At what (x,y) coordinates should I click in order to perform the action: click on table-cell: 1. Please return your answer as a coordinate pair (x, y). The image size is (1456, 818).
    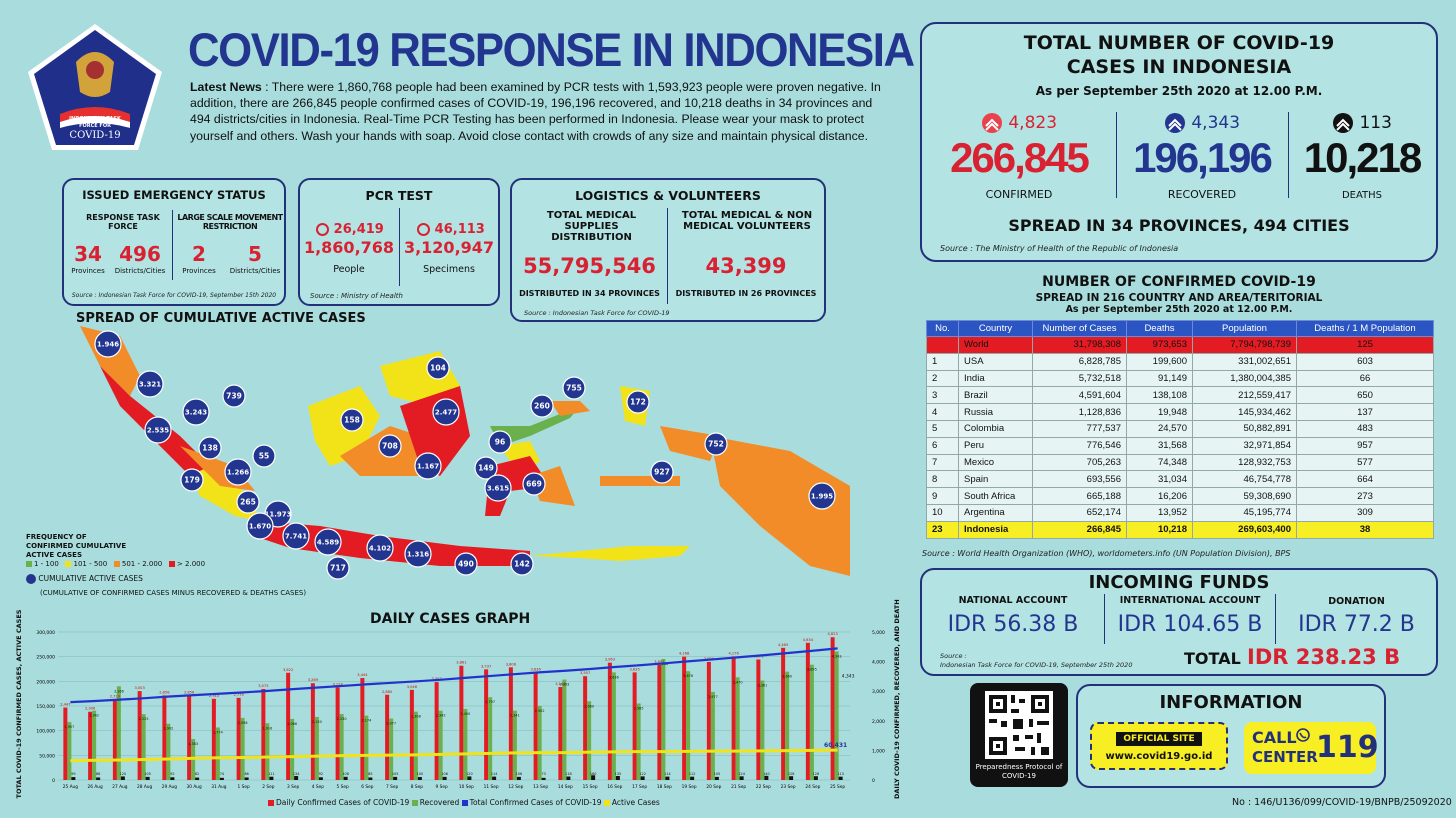
    Looking at the image, I should click on (942, 361).